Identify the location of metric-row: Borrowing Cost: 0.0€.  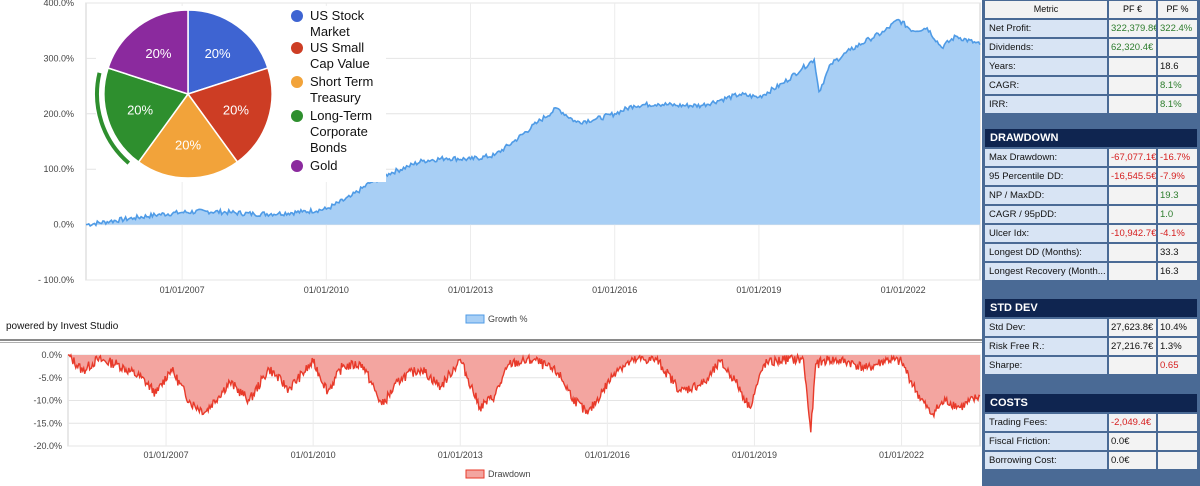
(1091, 461).